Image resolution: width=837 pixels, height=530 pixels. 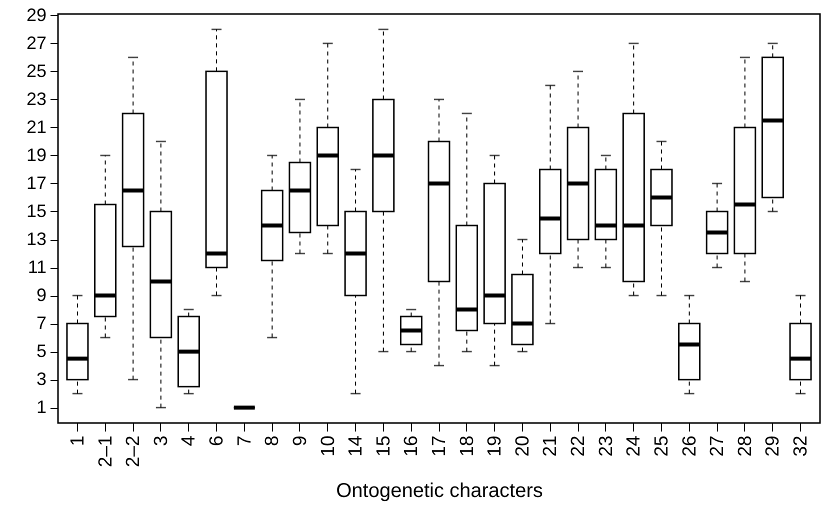 I want to click on x-tick-label: 6, so click(x=217, y=441).